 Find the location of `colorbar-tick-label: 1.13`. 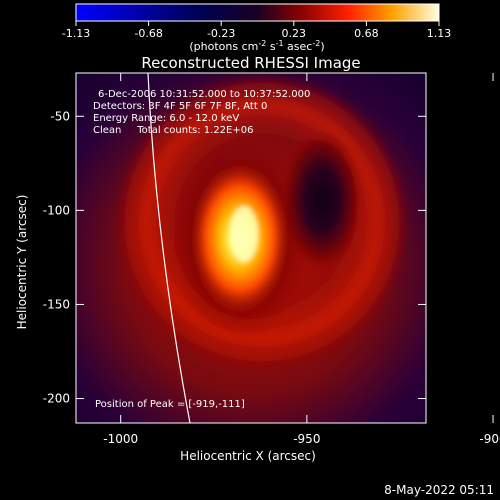

colorbar-tick-label: 1.13 is located at coordinates (439, 33).